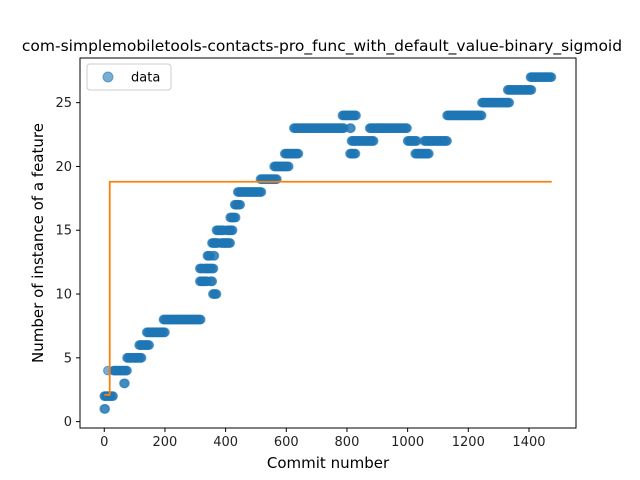  What do you see at coordinates (63, 231) in the screenshot?
I see `y-tick-label: 15` at bounding box center [63, 231].